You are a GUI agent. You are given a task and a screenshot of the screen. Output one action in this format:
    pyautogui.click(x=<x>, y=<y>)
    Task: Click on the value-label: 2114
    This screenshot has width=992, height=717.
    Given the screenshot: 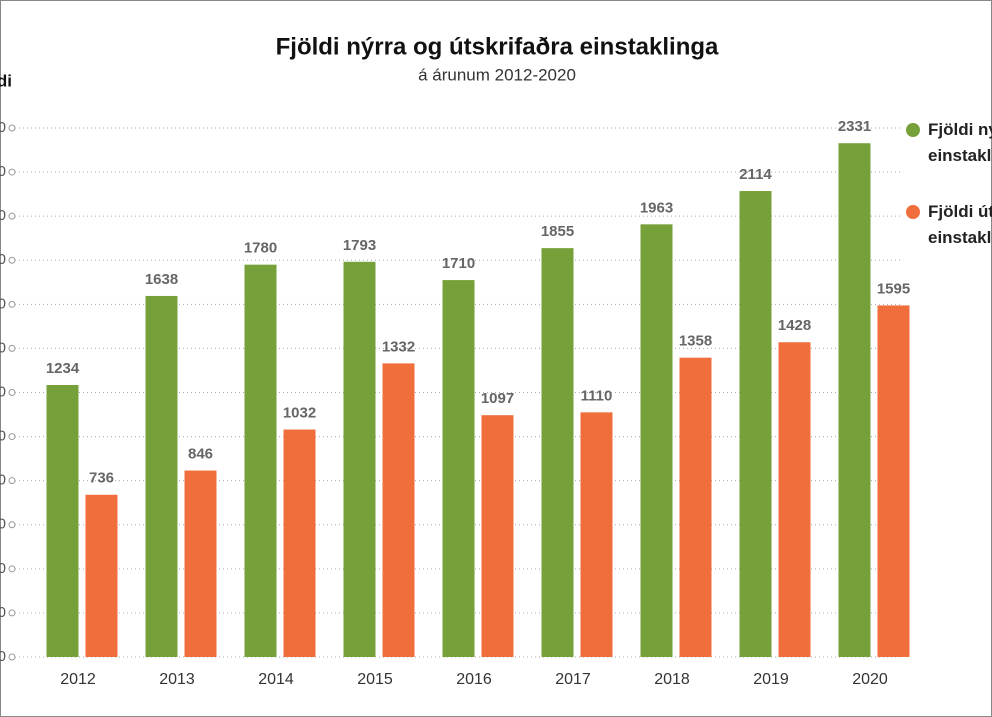 What is the action you would take?
    pyautogui.click(x=755, y=174)
    